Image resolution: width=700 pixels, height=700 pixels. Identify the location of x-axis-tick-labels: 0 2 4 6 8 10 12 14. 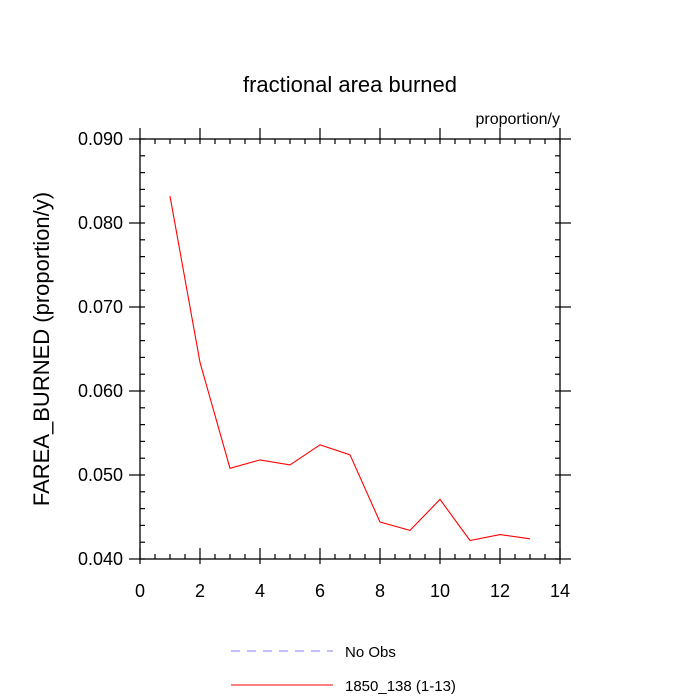
(352, 591).